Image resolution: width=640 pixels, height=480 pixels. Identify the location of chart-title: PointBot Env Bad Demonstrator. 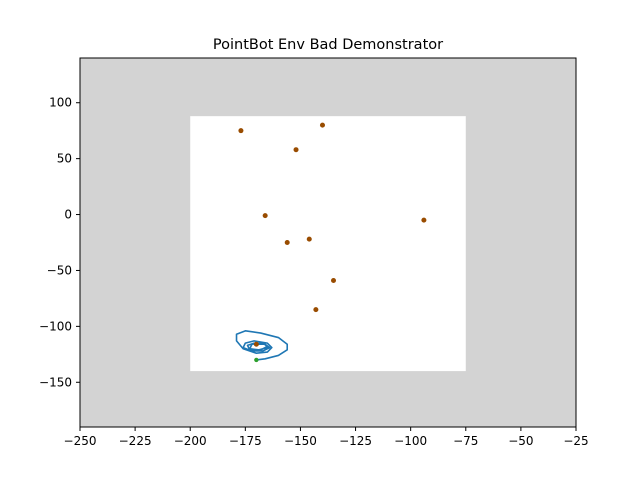
(328, 45).